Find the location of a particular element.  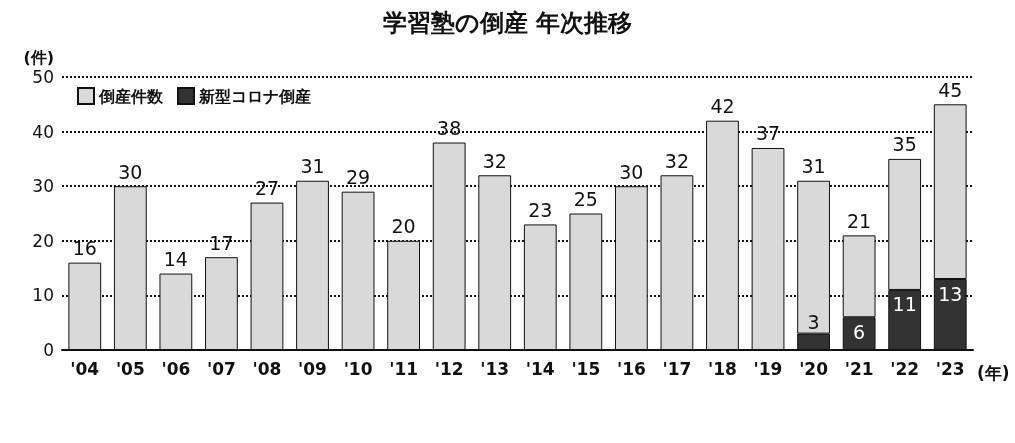

x-tick-label: '05 is located at coordinates (130, 368).